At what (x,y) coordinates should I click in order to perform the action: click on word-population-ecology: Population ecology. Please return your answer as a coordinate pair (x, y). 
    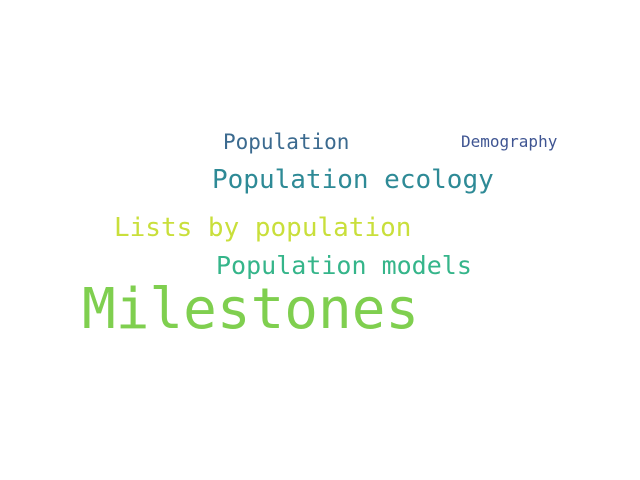
    Looking at the image, I should click on (353, 180).